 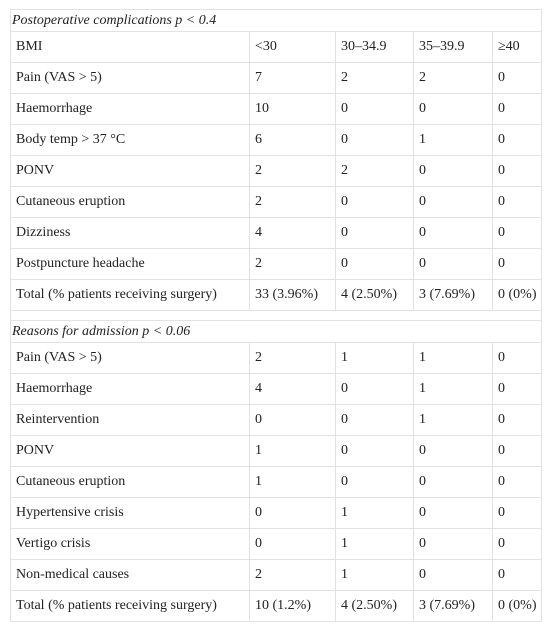 I want to click on row-label-cell: Total (% patients receiving surgery), so click(x=130, y=606).